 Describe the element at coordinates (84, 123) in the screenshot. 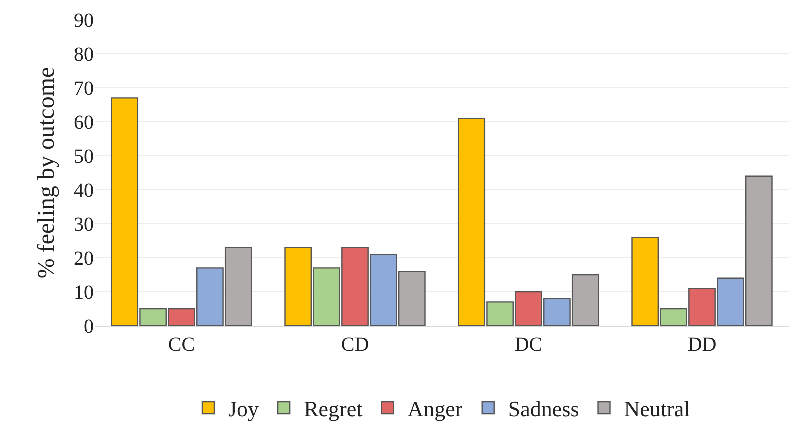

I see `y-tick-label: 60` at that location.